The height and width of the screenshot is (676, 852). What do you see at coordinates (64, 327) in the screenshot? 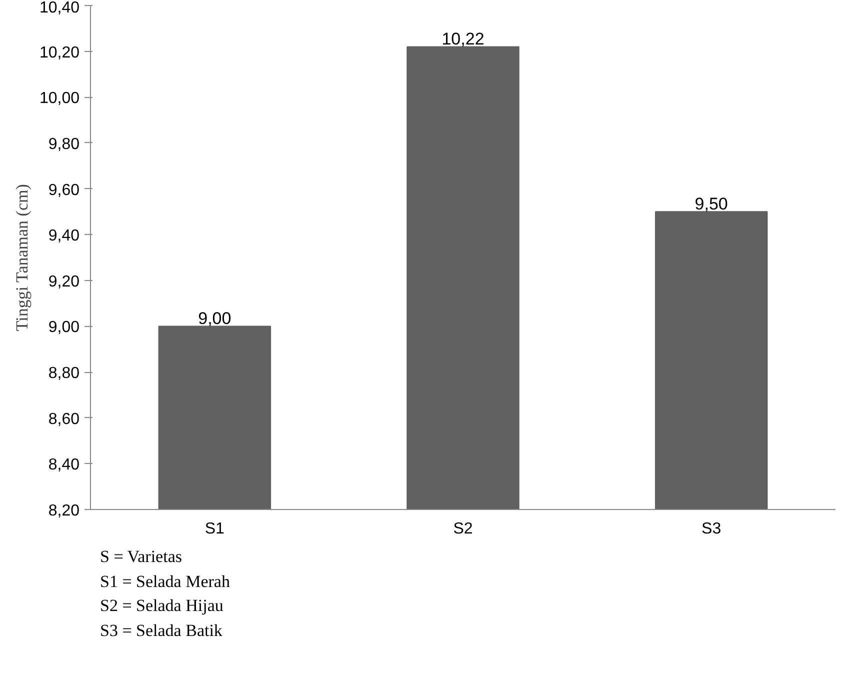
I see `y-tick-label: 9,00` at bounding box center [64, 327].